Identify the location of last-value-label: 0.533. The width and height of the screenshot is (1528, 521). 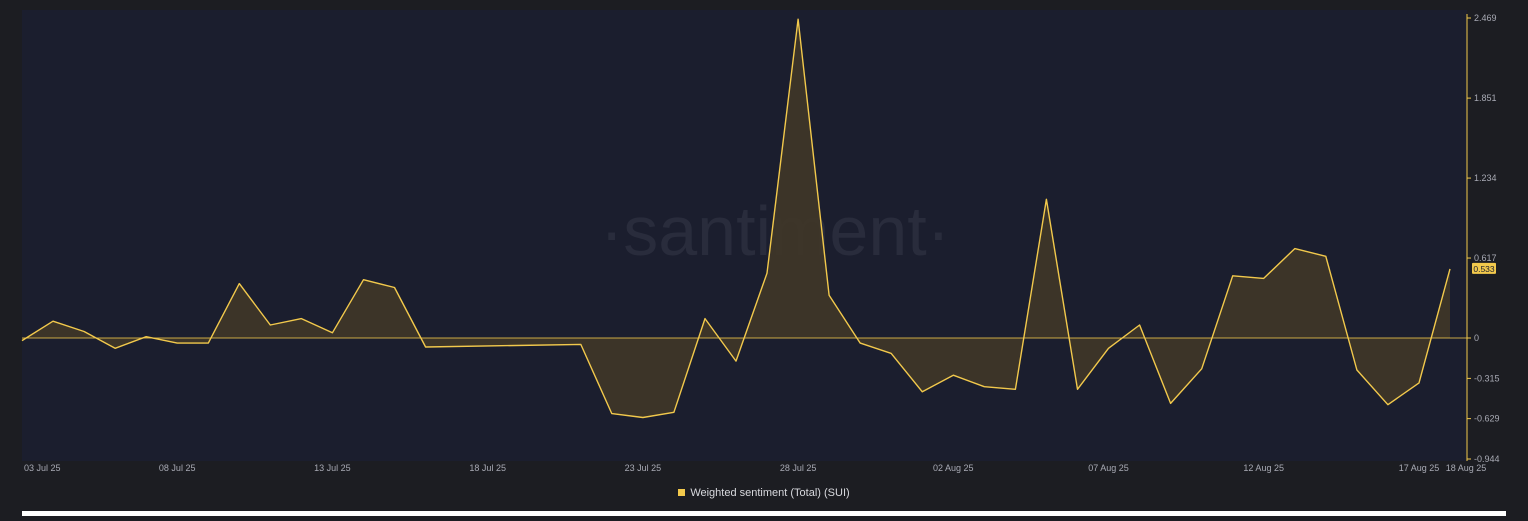
(1484, 269).